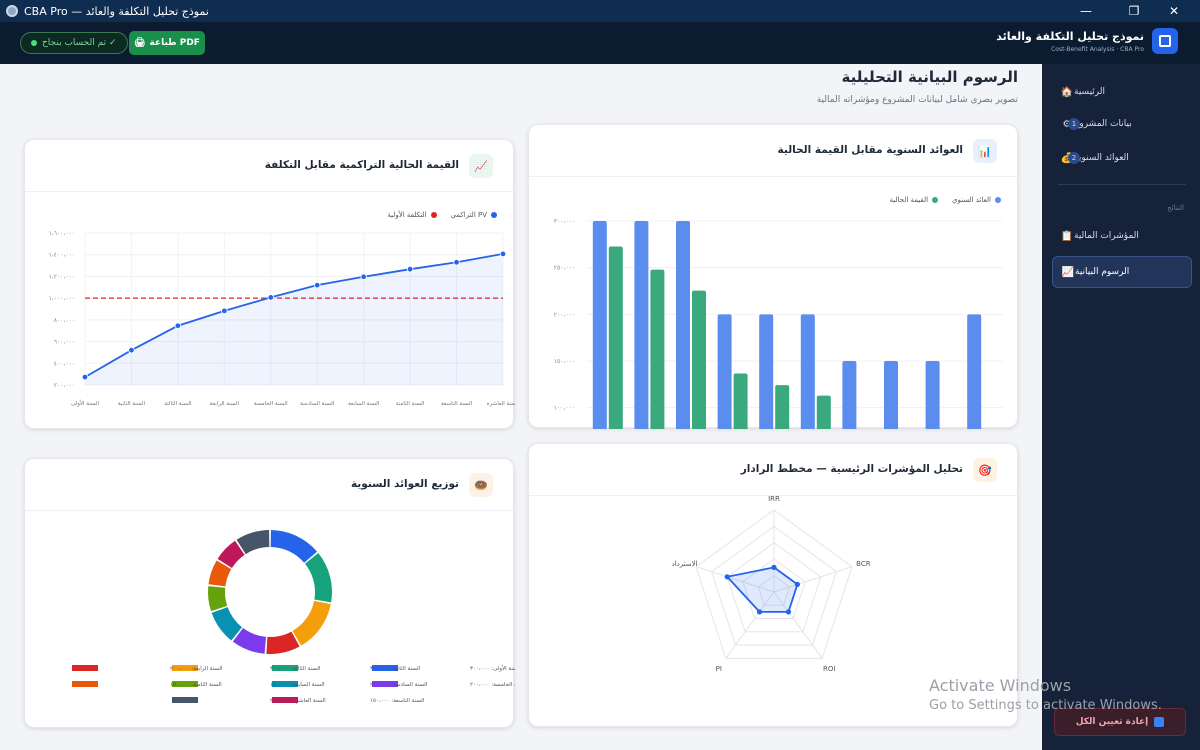 Image resolution: width=1200 pixels, height=750 pixels. What do you see at coordinates (225, 404) in the screenshot?
I see `x-tick-label: السنة الرابعة` at bounding box center [225, 404].